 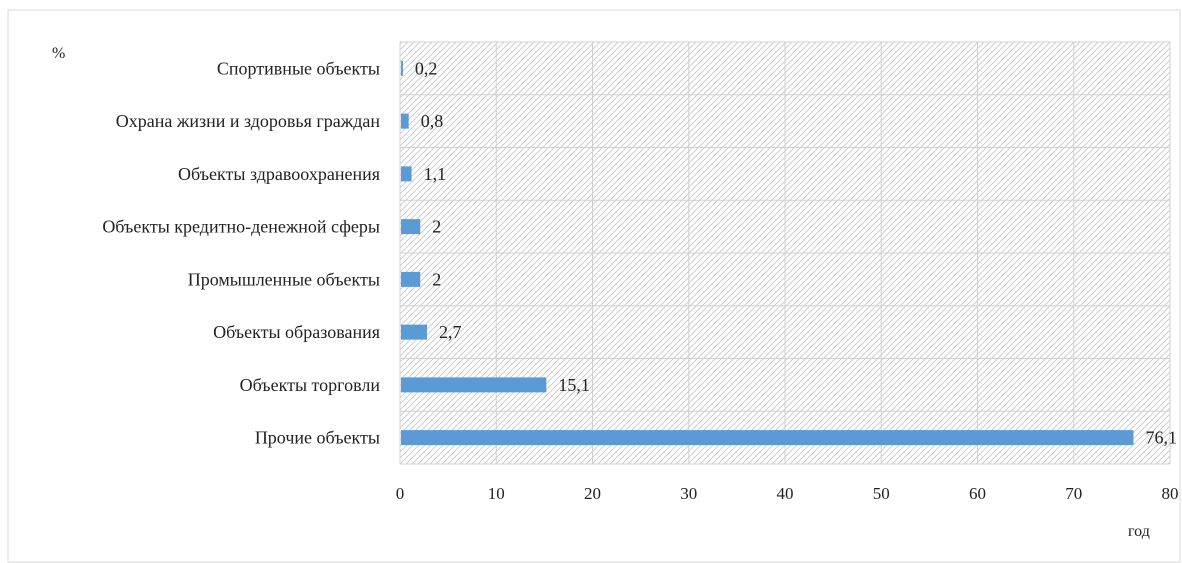 I want to click on category-label-3: Объекты кредитно-денежной сферы, so click(x=241, y=227).